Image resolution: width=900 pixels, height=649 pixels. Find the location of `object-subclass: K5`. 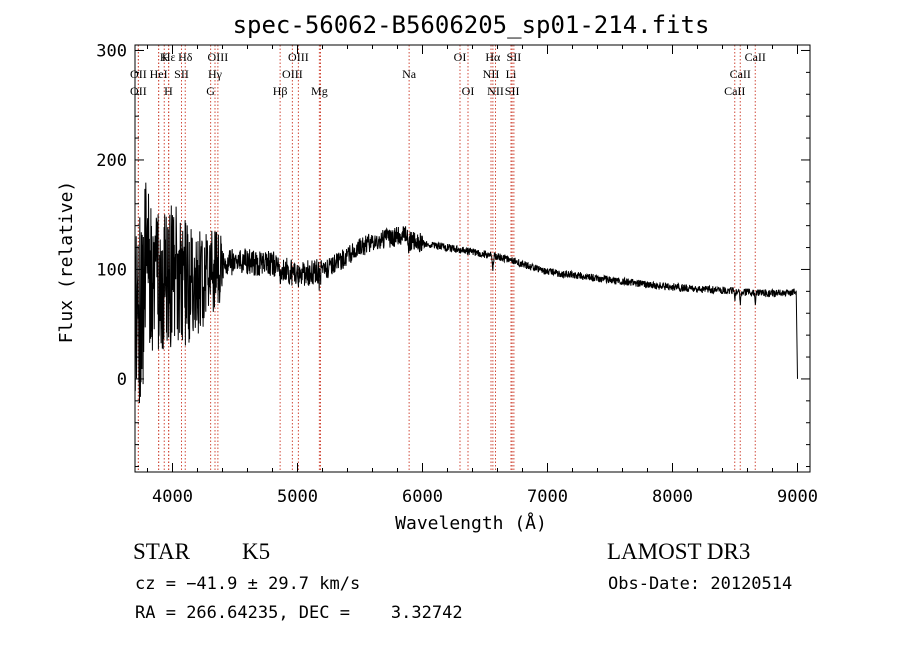

object-subclass: K5 is located at coordinates (256, 551).